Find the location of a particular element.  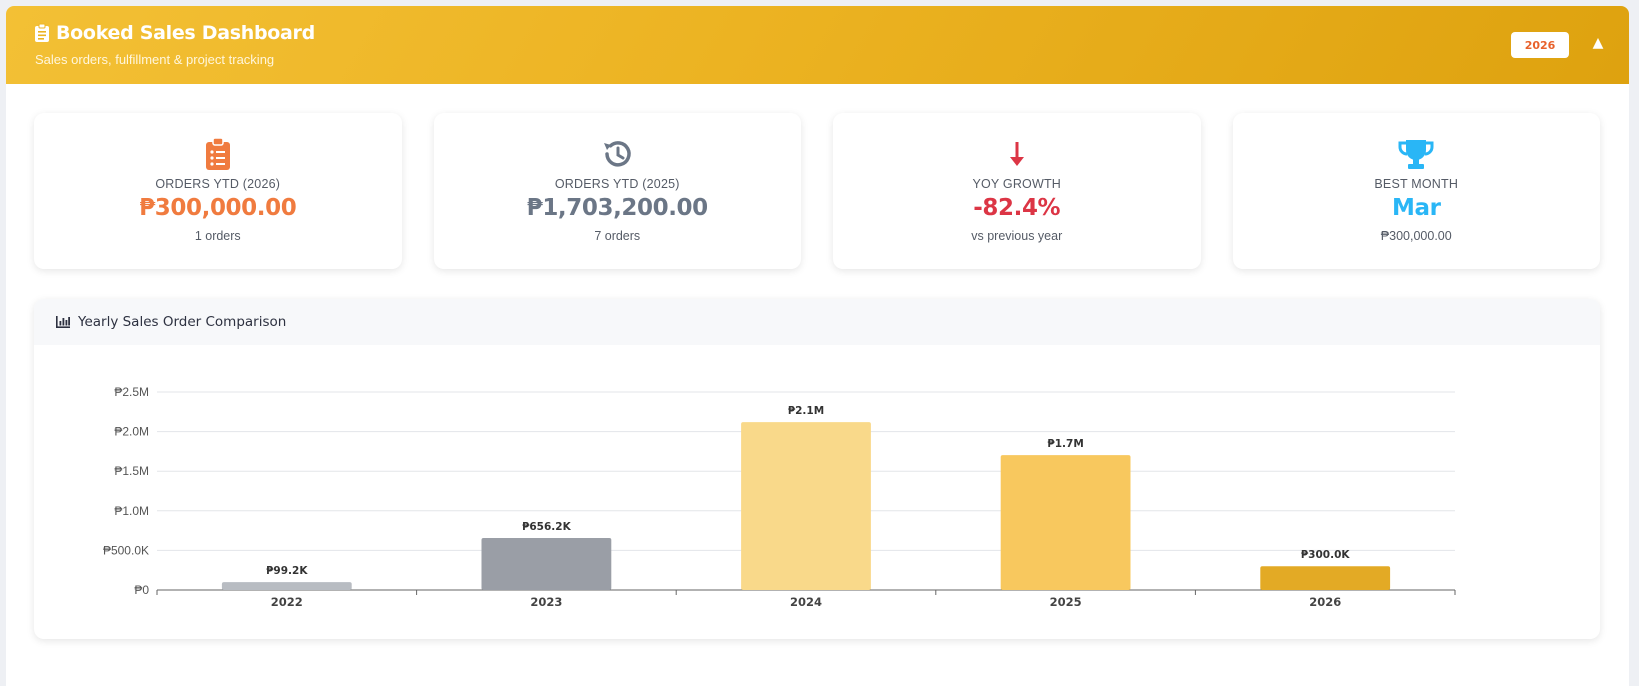

kpi-value: Mar is located at coordinates (1416, 208).